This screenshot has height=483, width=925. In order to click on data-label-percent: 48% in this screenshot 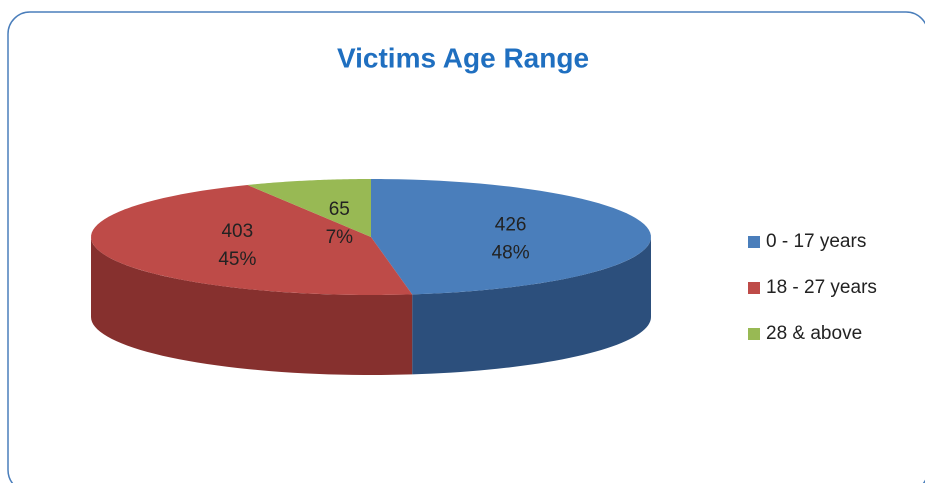, I will do `click(511, 253)`.